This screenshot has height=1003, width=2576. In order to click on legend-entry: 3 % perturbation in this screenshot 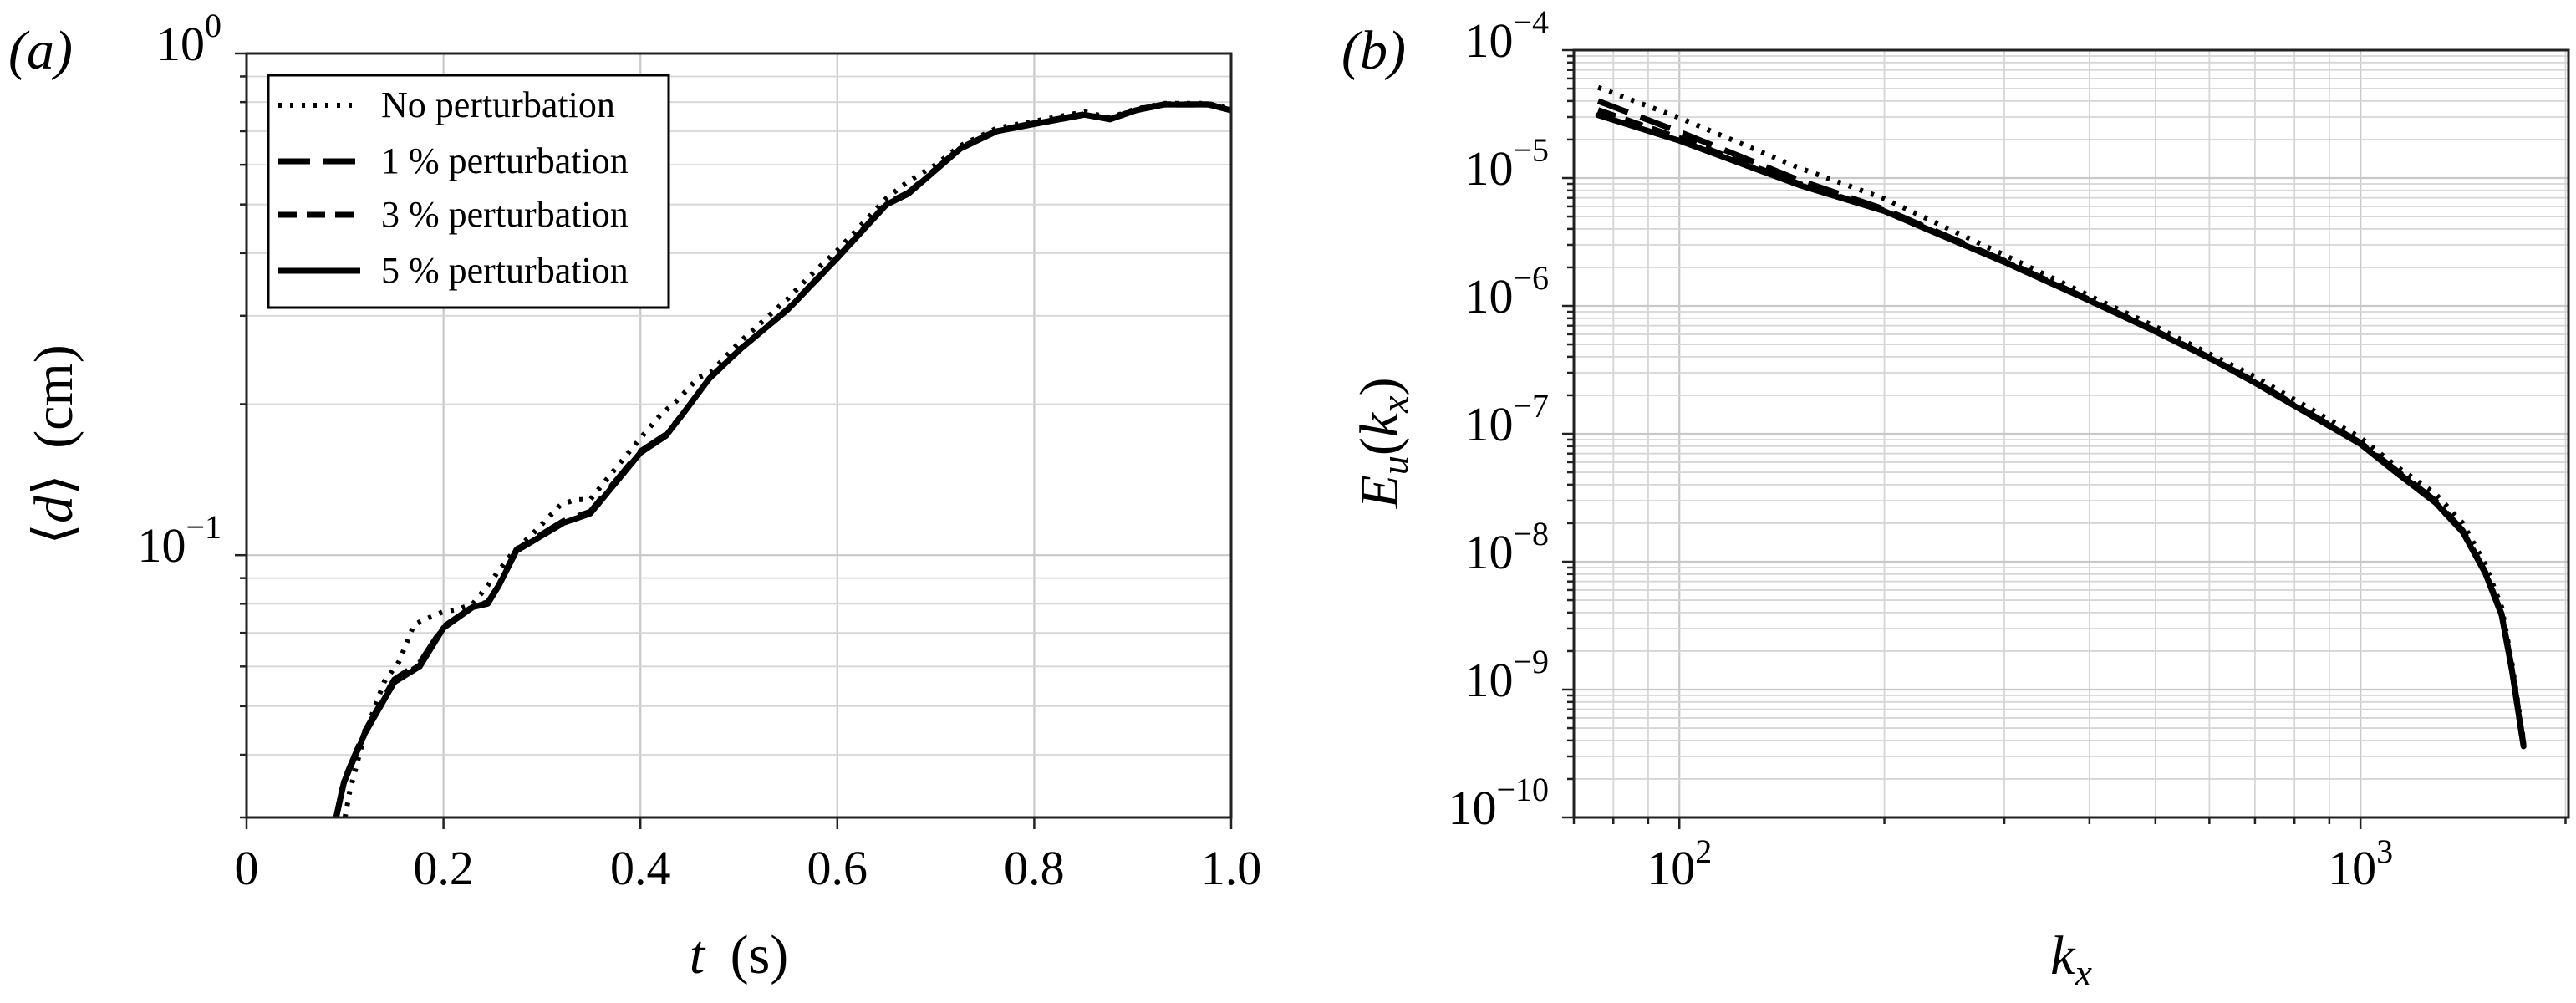, I will do `click(453, 214)`.